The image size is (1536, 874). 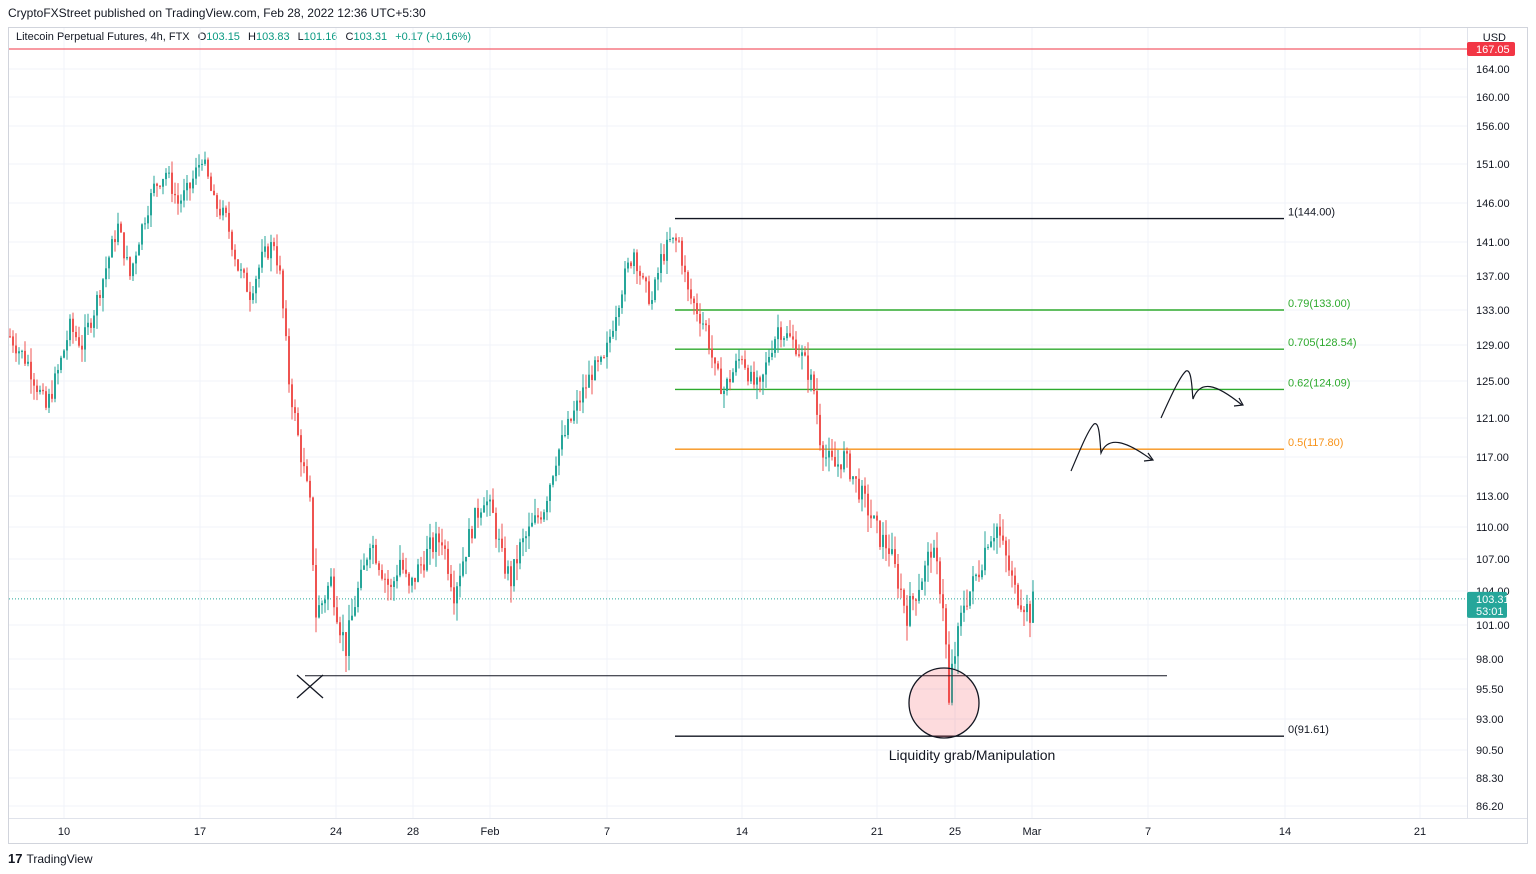 What do you see at coordinates (15, 858) in the screenshot?
I see `tradingview-logo-icon: 17` at bounding box center [15, 858].